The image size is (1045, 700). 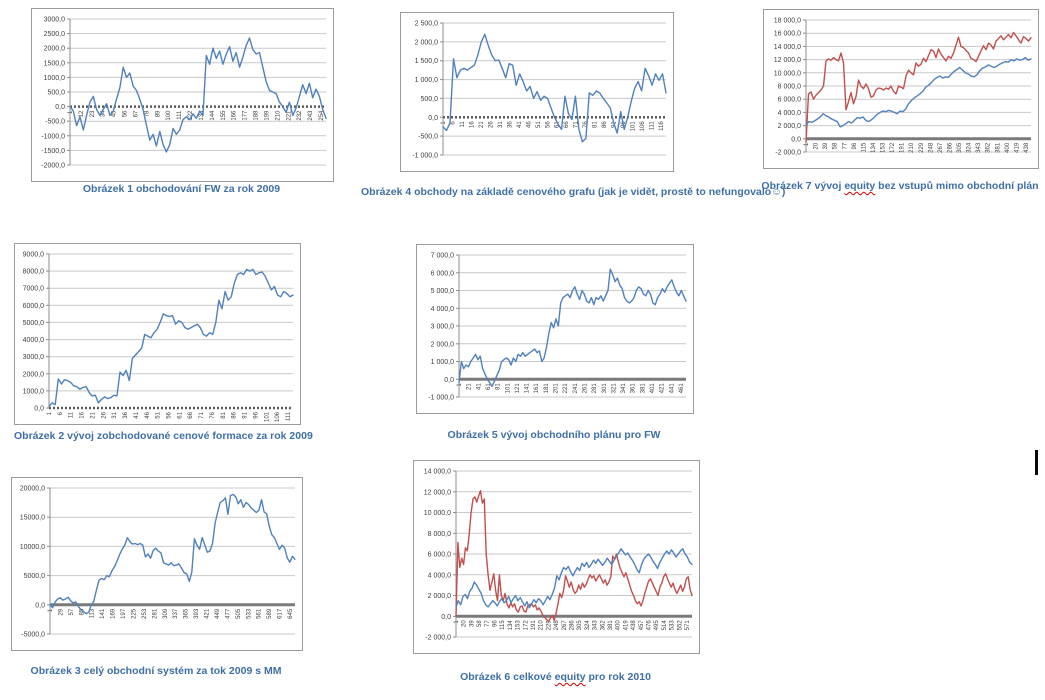 I want to click on svg-text: 301, so click(x=605, y=388).